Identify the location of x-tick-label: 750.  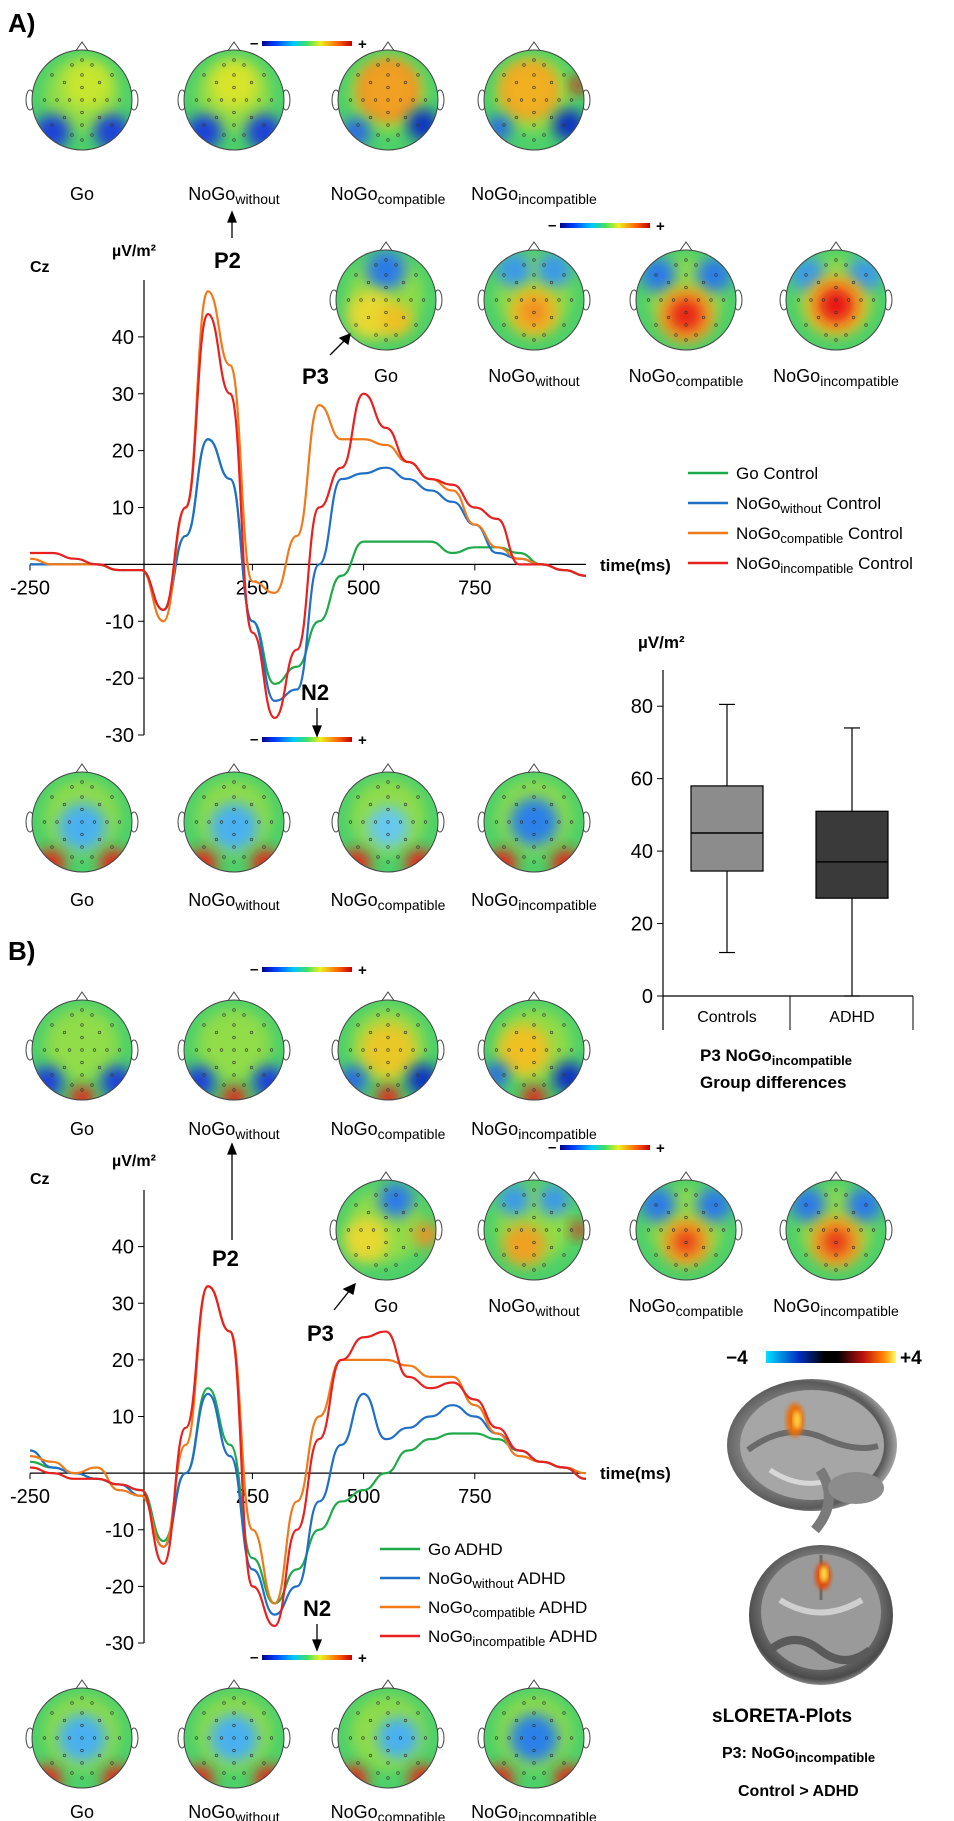
(474, 1497).